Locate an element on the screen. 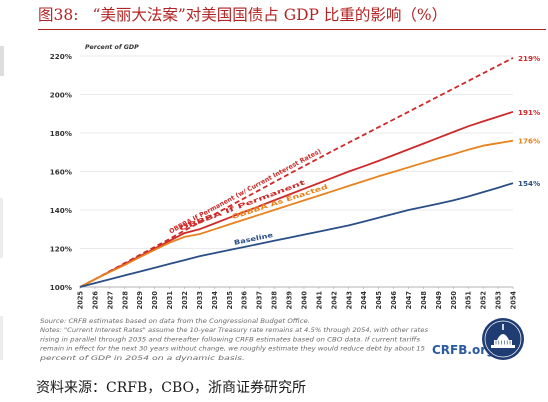 The width and height of the screenshot is (548, 402). x-tick-label: 2035 is located at coordinates (230, 300).